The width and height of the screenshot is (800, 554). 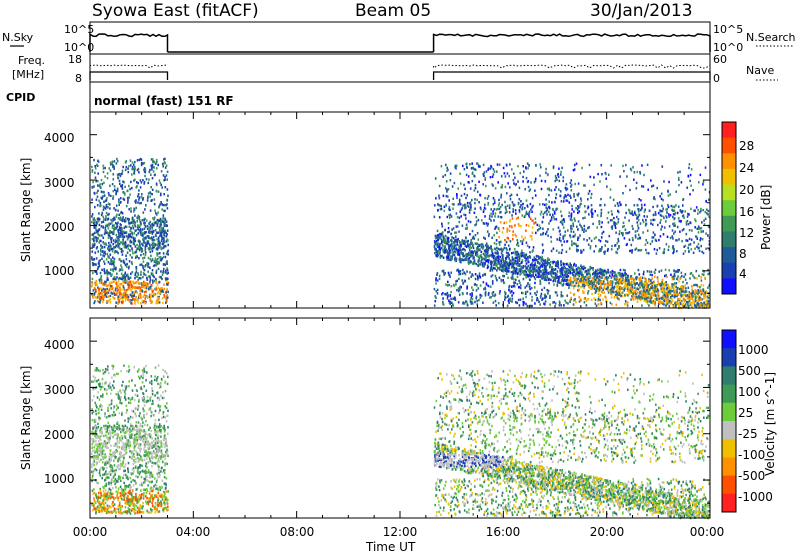 I want to click on nave-tick-top: 60, so click(x=720, y=59).